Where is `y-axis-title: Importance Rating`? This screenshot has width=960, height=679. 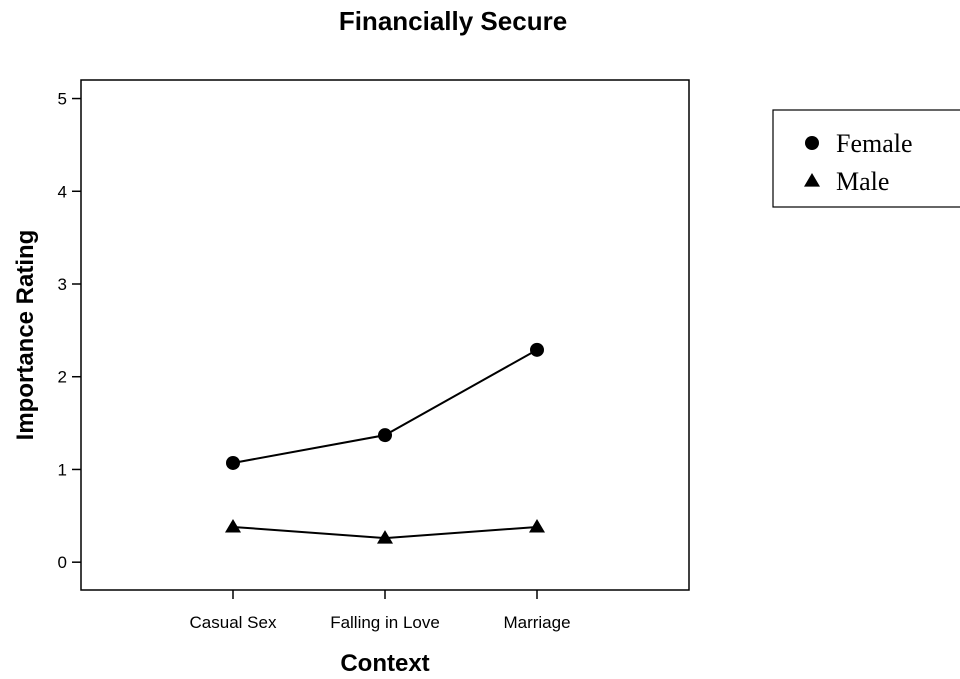
y-axis-title: Importance Rating is located at coordinates (25, 335).